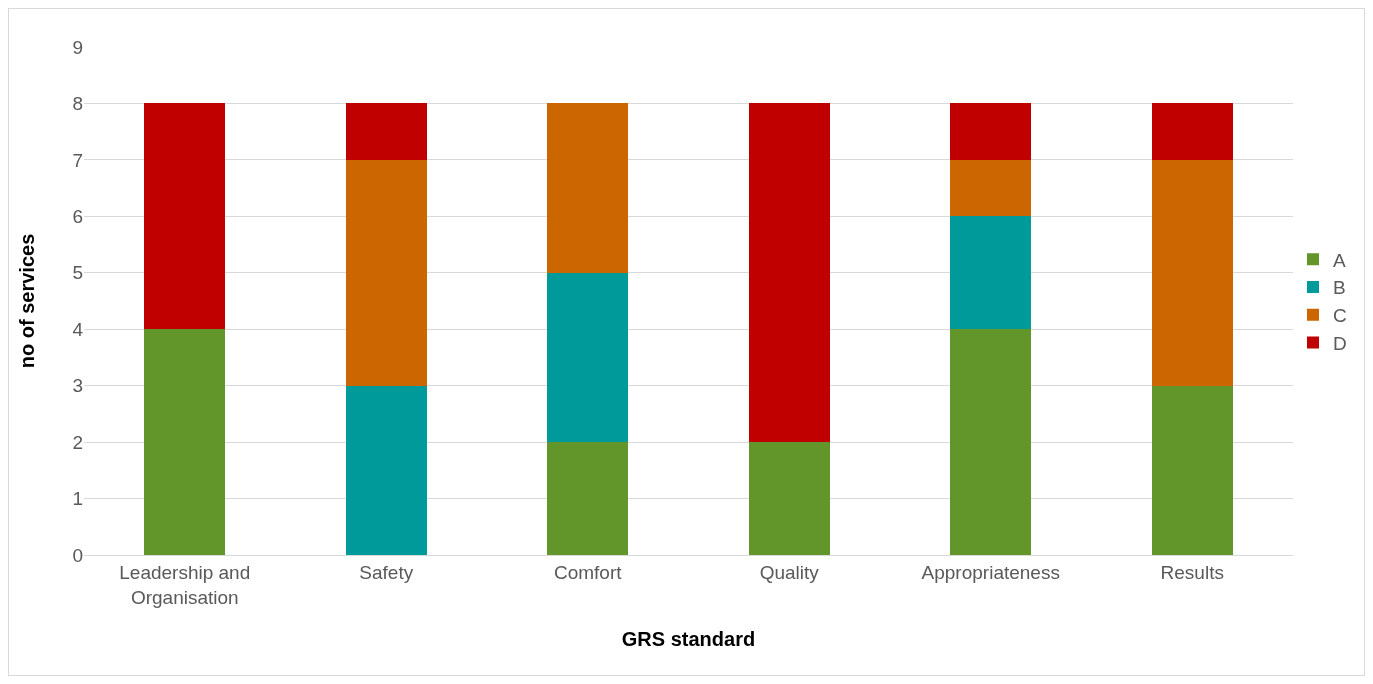 The height and width of the screenshot is (684, 1373). Describe the element at coordinates (789, 572) in the screenshot. I see `x-tick-label: Quality` at that location.